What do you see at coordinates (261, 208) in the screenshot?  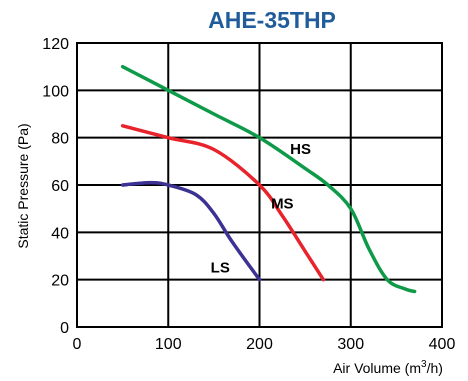 I see `series-labels: HS MS LS` at bounding box center [261, 208].